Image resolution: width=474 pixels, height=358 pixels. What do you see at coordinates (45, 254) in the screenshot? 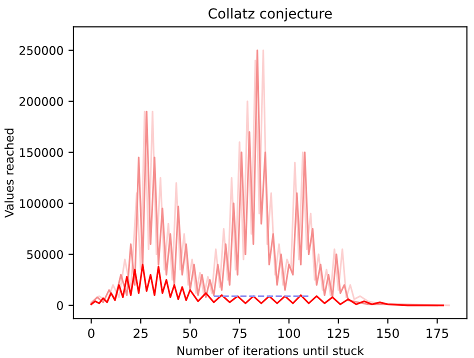
I see `y-tick-label: 50000` at bounding box center [45, 254].